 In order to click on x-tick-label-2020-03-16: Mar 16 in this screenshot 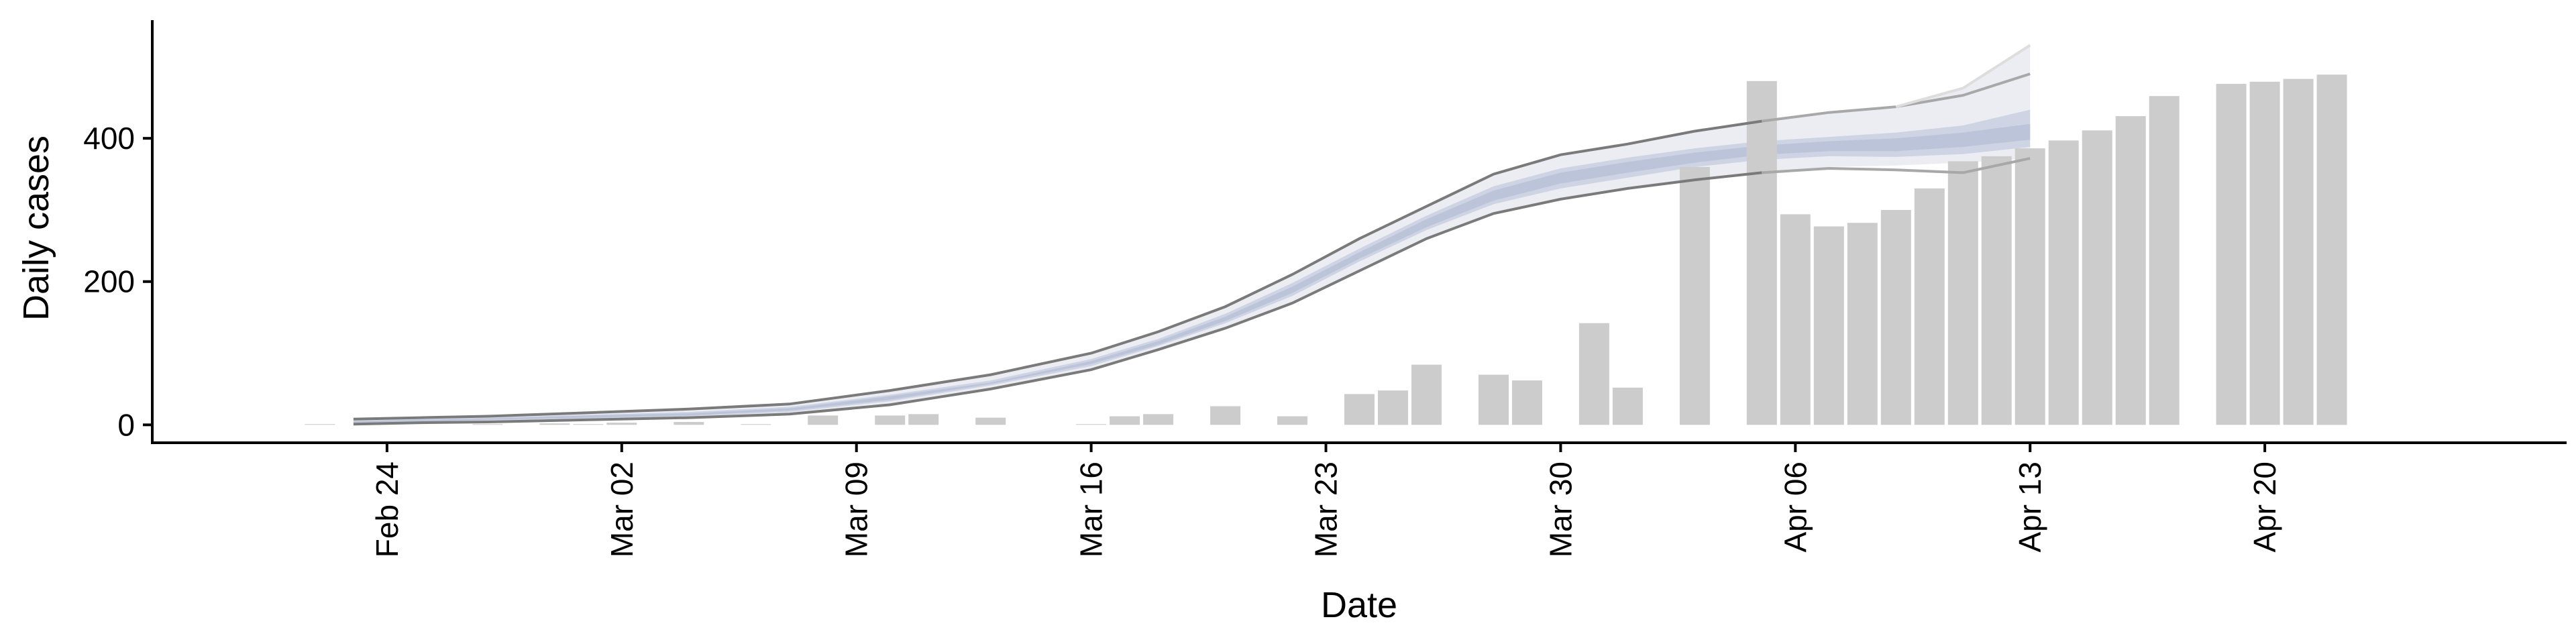, I will do `click(1091, 509)`.